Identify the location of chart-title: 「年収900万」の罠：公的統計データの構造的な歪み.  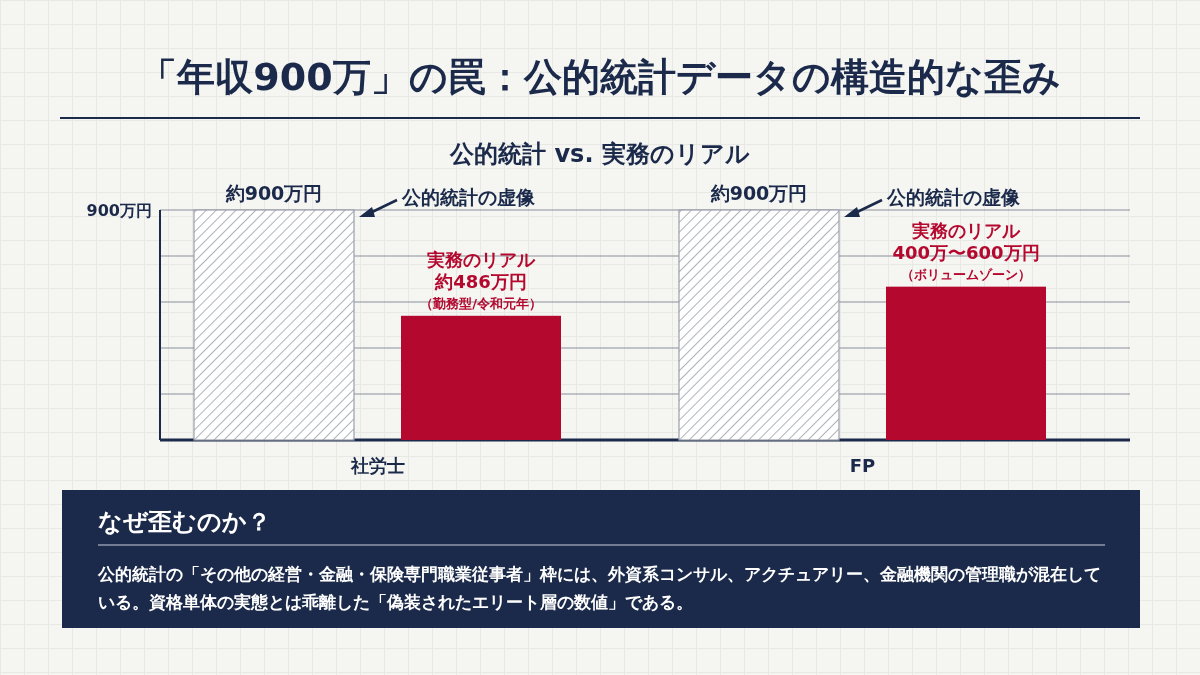
(600, 77).